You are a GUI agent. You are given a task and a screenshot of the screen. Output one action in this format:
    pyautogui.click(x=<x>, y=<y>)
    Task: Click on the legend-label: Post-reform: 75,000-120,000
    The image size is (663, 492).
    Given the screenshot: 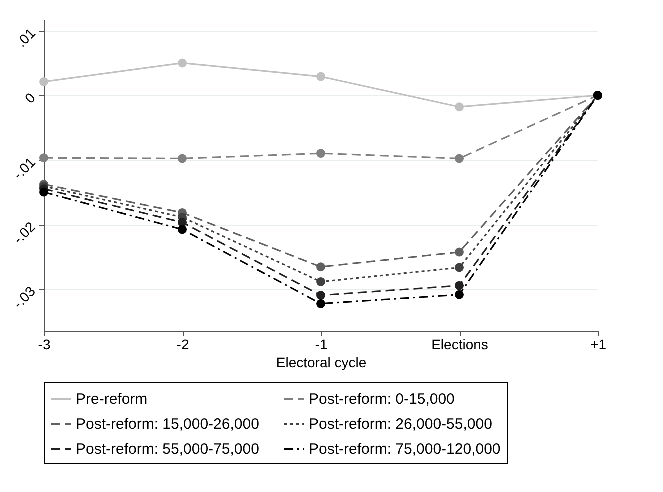 What is the action you would take?
    pyautogui.click(x=405, y=449)
    